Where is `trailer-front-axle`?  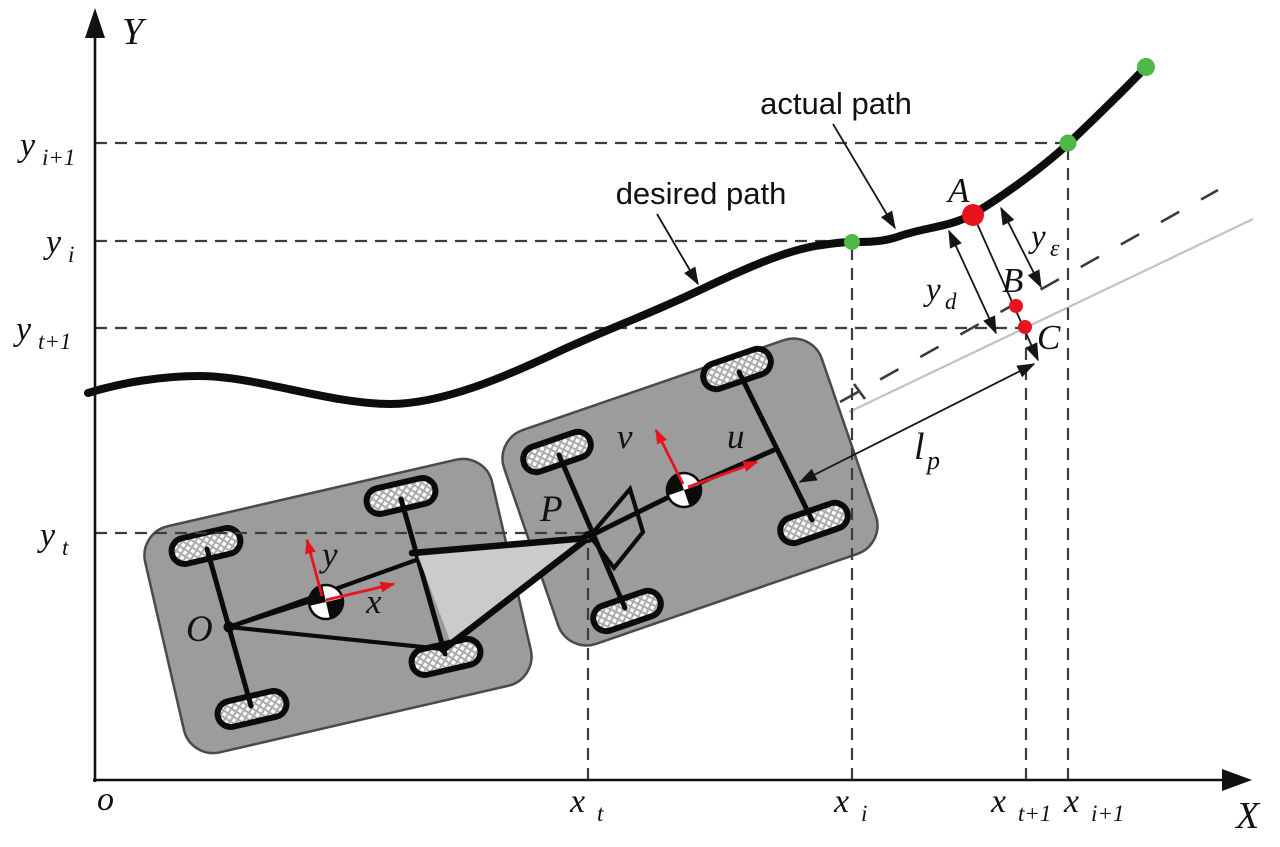
trailer-front-axle is located at coordinates (423, 576).